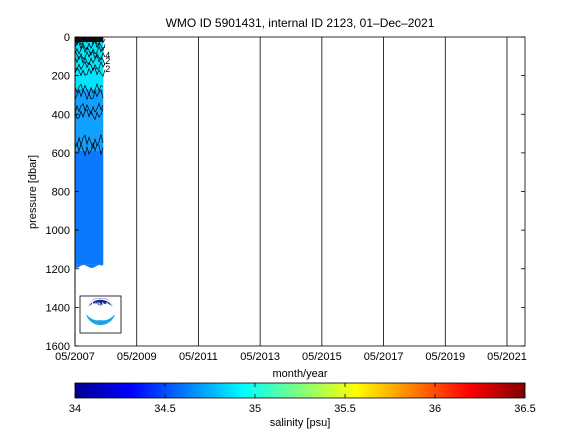  Describe the element at coordinates (61, 154) in the screenshot. I see `y-tick-label: 600` at that location.